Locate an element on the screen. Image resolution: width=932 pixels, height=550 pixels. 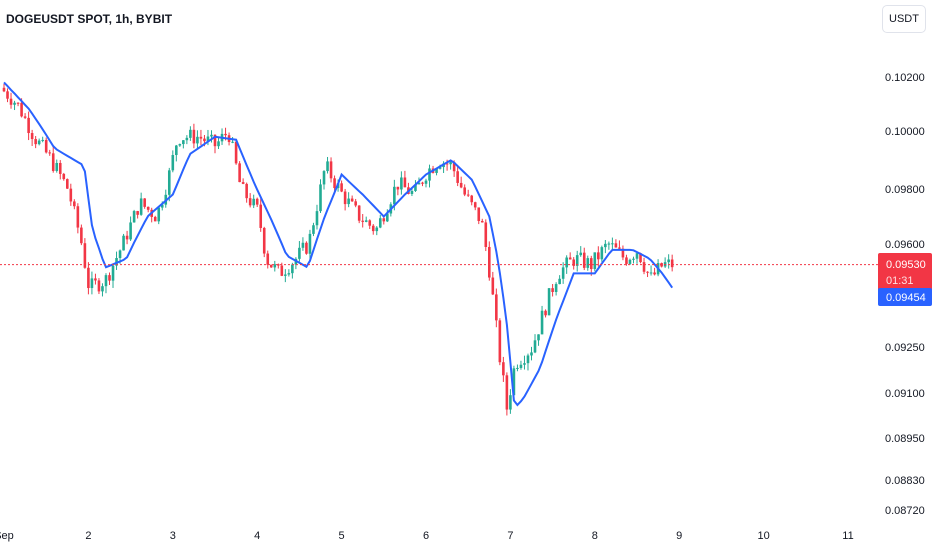
last-price-countdown: 01:31 is located at coordinates (900, 281).